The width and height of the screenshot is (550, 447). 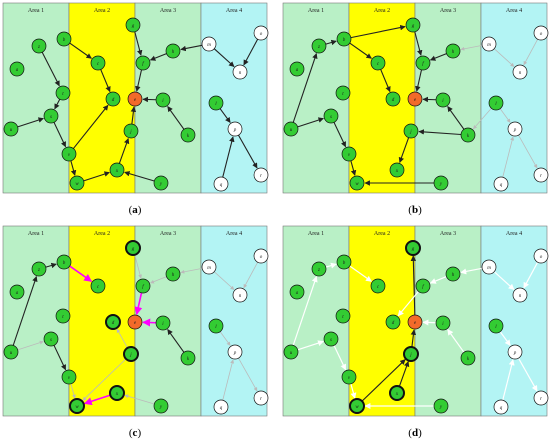 I want to click on area-4-label: Area 4, so click(x=234, y=11).